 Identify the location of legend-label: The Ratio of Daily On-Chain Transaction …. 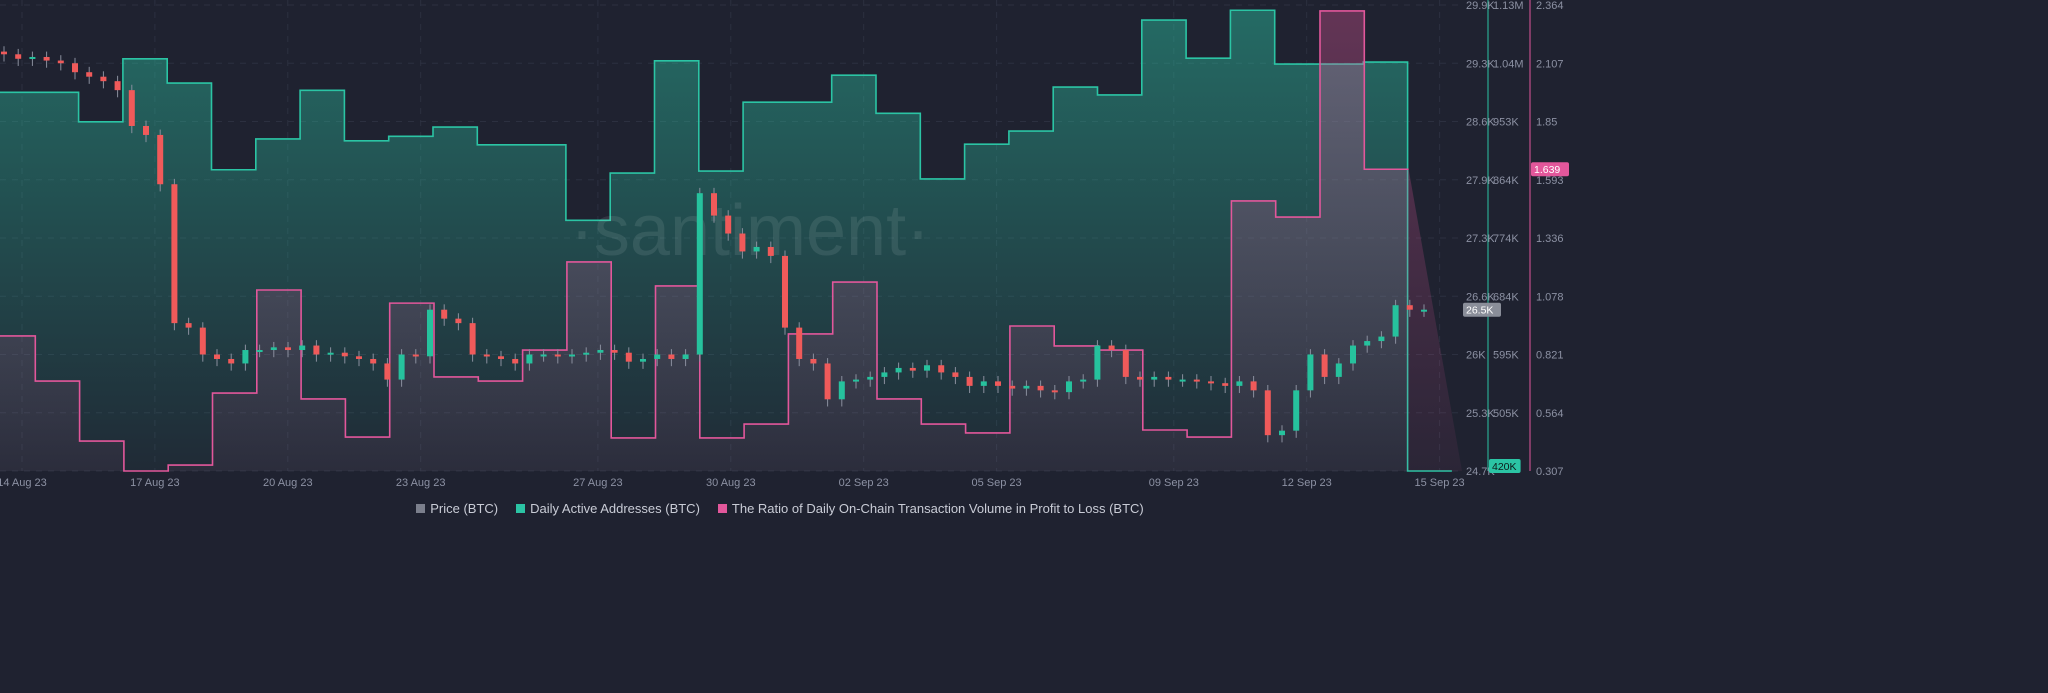
(937, 508).